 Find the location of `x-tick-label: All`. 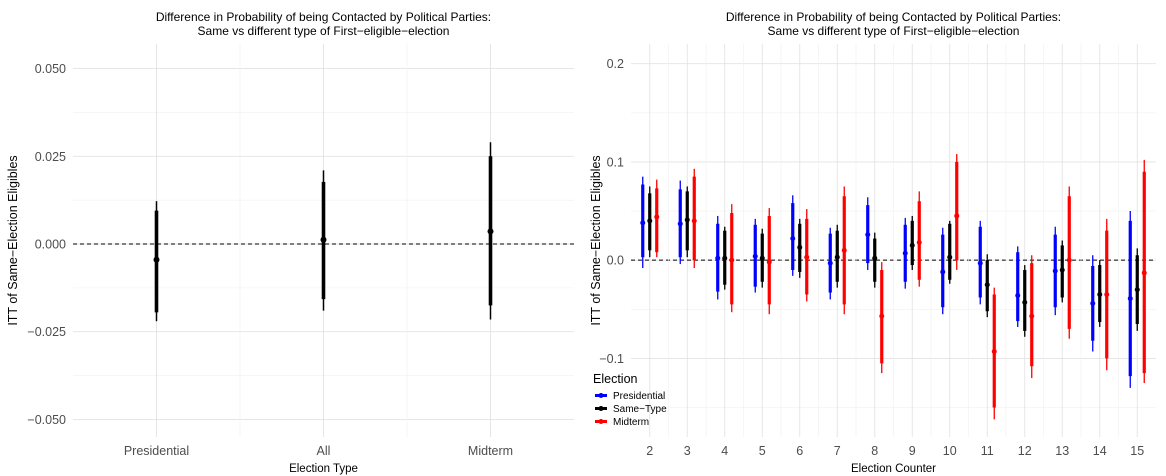

x-tick-label: All is located at coordinates (324, 451).